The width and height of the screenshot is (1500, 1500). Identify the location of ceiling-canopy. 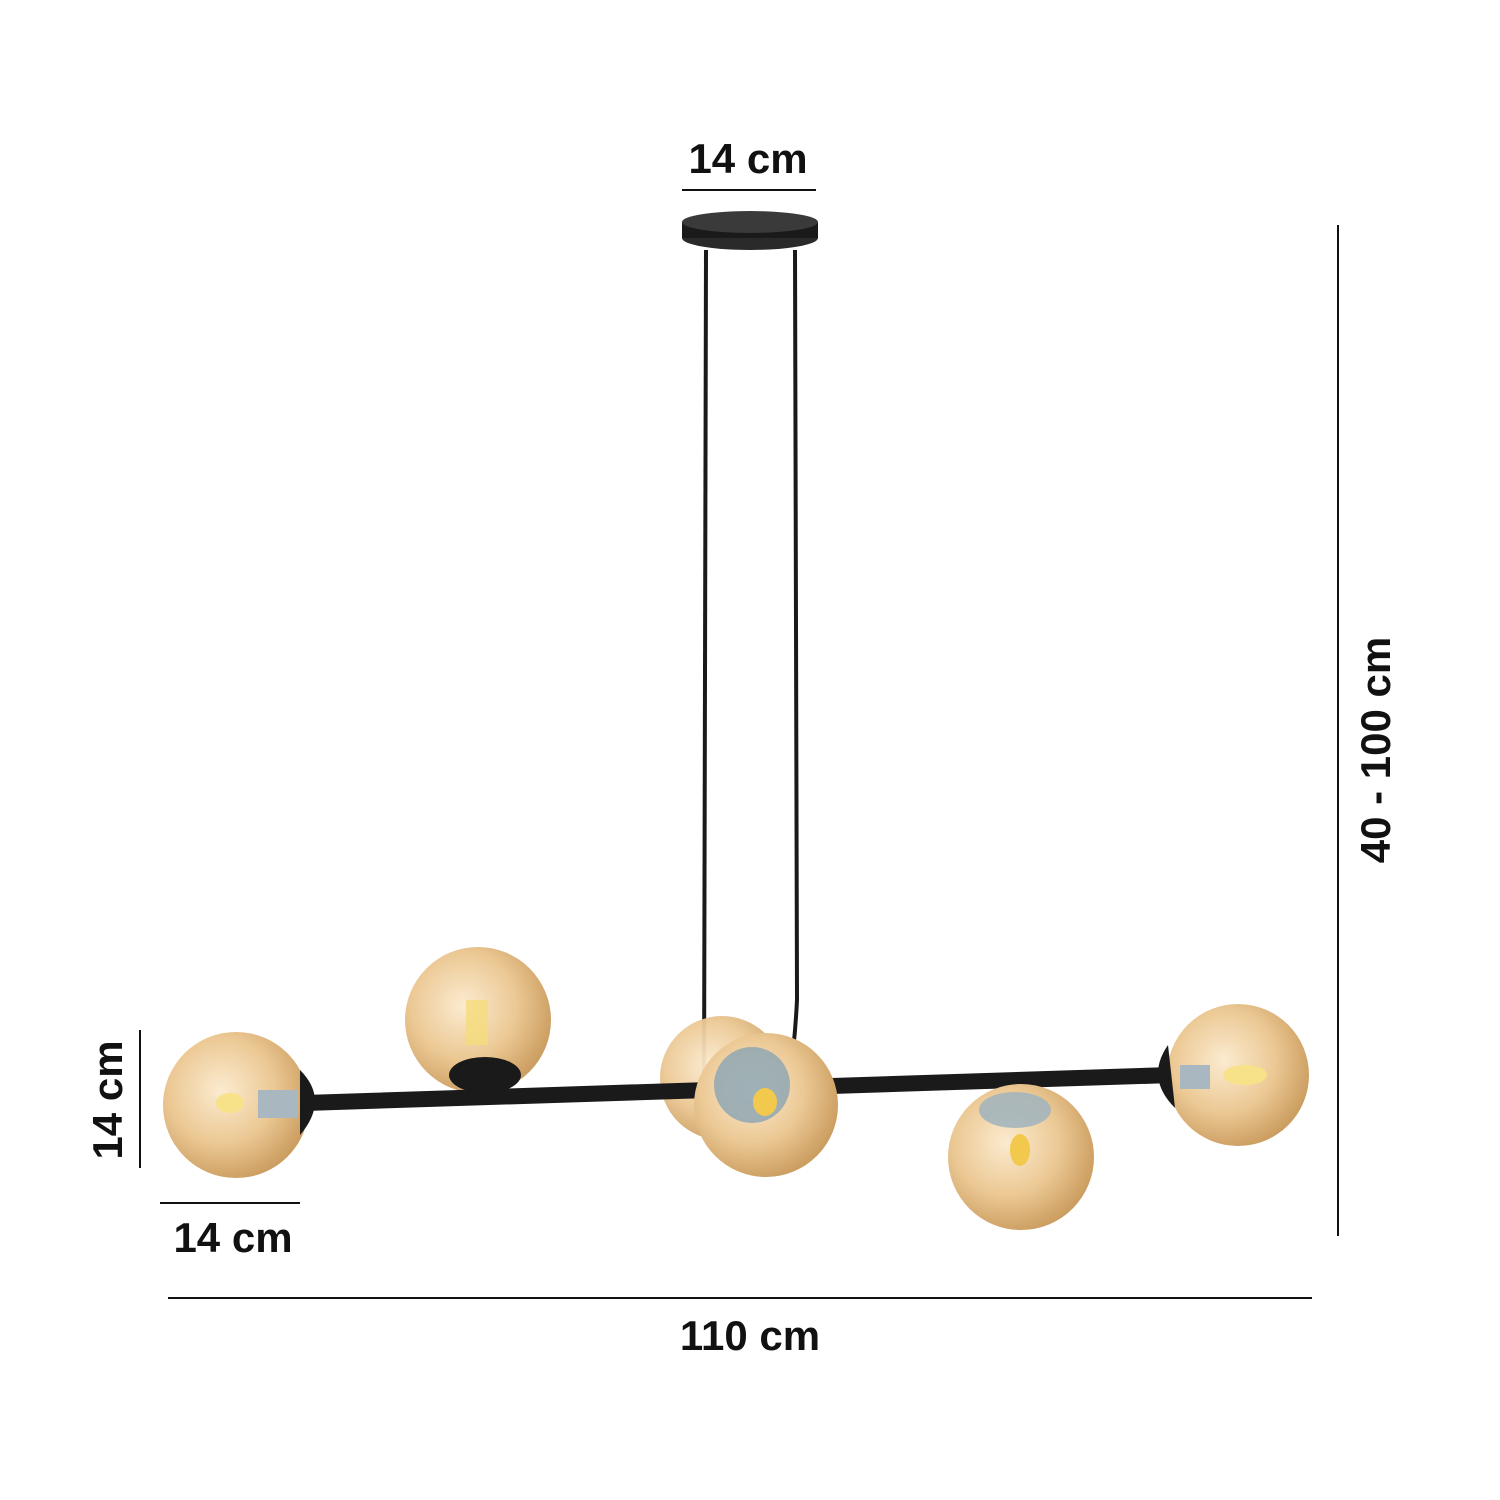
(750, 230).